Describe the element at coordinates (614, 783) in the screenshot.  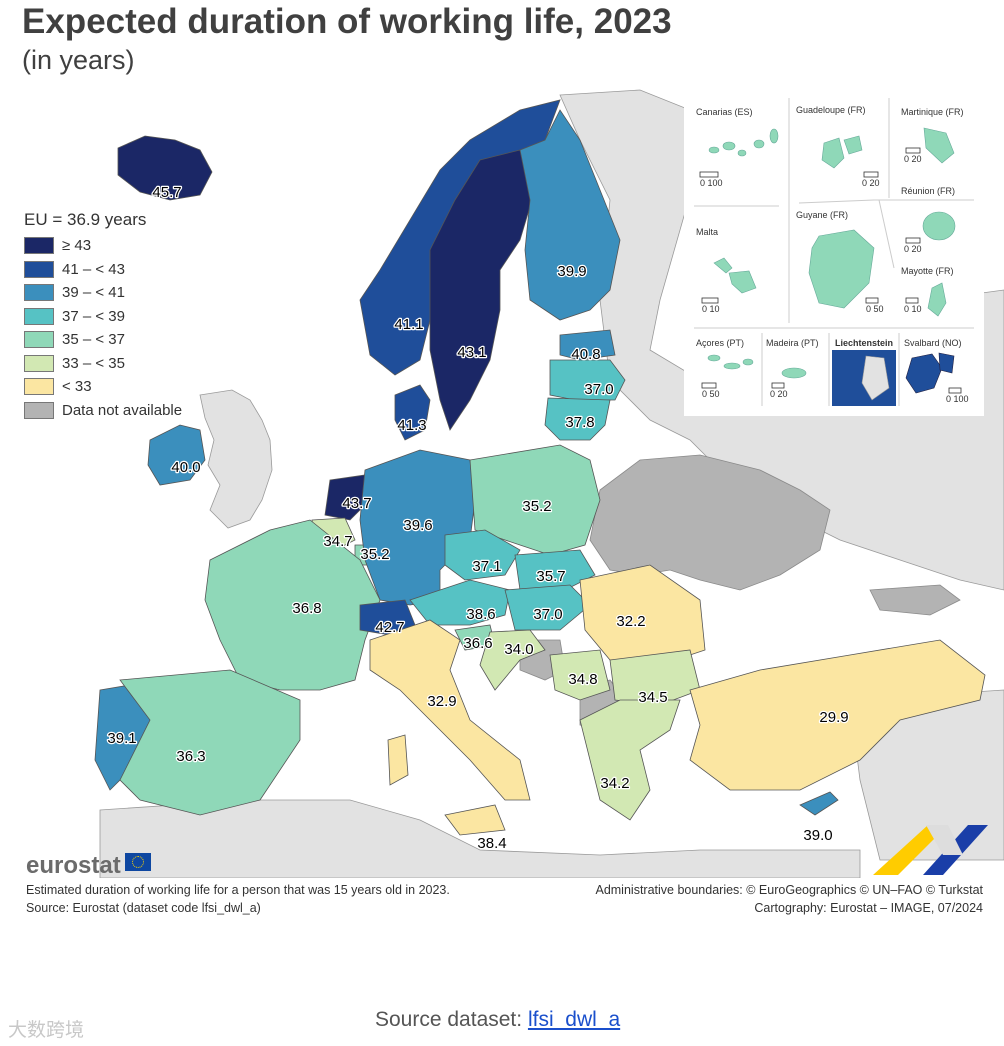
I see `label-greece: 34.2` at that location.